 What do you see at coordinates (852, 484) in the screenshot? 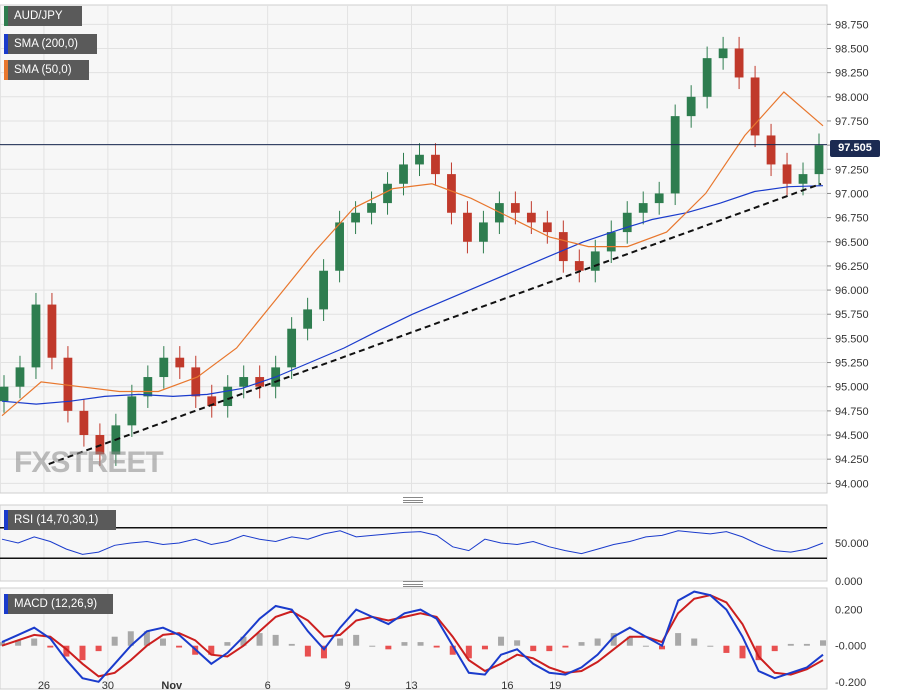
I see `y-tick-label: 94.000` at bounding box center [852, 484].